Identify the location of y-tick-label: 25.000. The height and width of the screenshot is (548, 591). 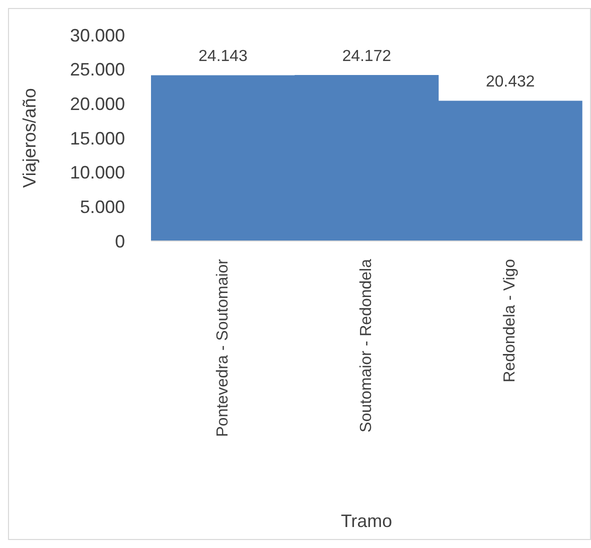
(97, 70).